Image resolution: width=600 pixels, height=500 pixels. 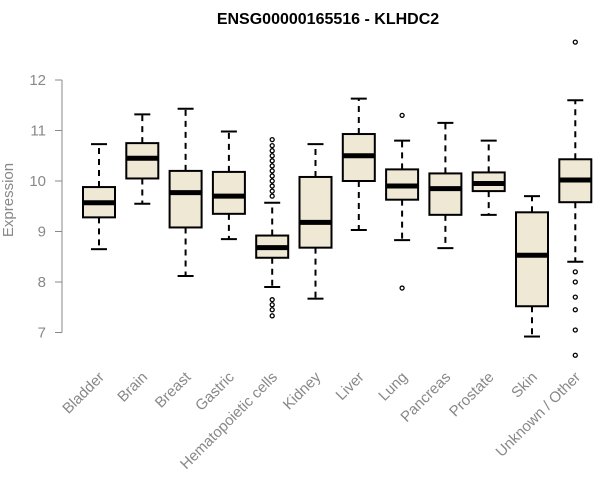 I want to click on y-tick-label: 12, so click(x=37, y=80).